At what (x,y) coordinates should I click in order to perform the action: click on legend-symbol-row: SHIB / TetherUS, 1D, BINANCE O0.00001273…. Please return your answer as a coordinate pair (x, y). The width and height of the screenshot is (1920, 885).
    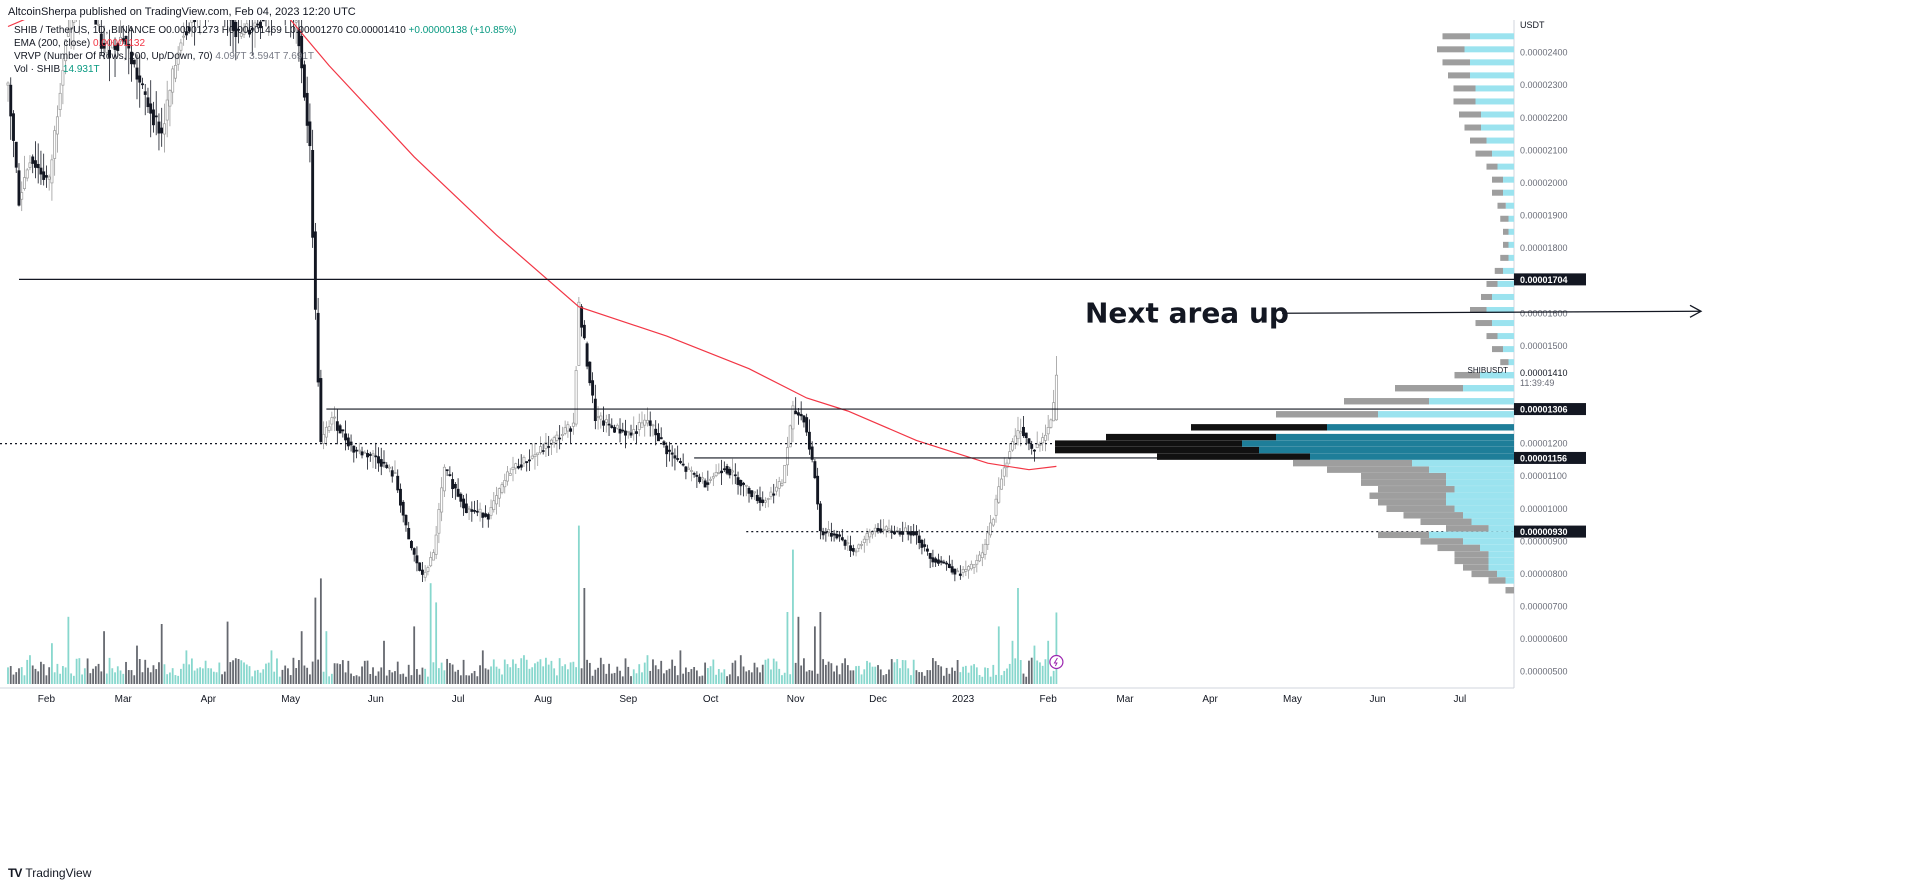
    Looking at the image, I should click on (265, 30).